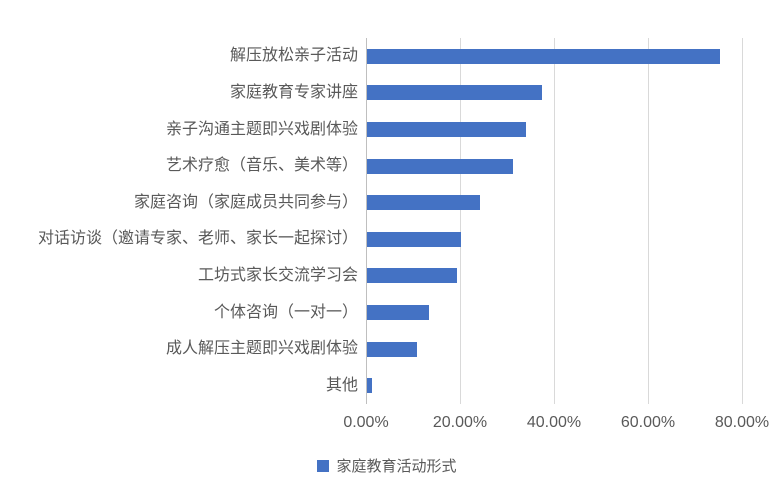 The image size is (774, 500). What do you see at coordinates (197, 239) in the screenshot?
I see `category-label: 对话访谈（邀请专家、老师、家长一起探讨）` at bounding box center [197, 239].